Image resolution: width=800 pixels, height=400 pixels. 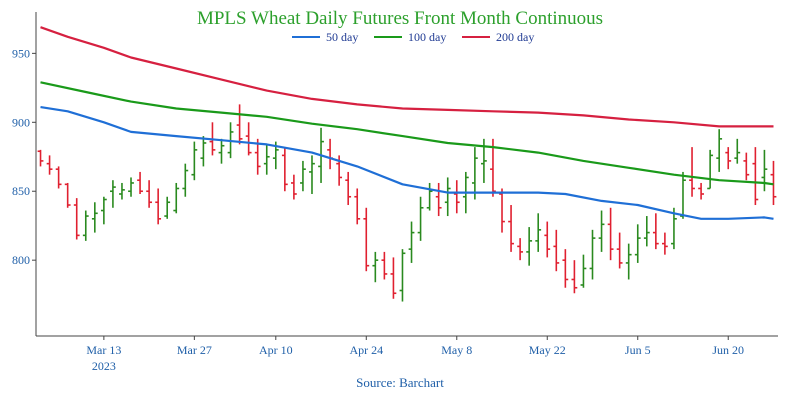 What do you see at coordinates (638, 350) in the screenshot?
I see `x-tick-label: Jun 5` at bounding box center [638, 350].